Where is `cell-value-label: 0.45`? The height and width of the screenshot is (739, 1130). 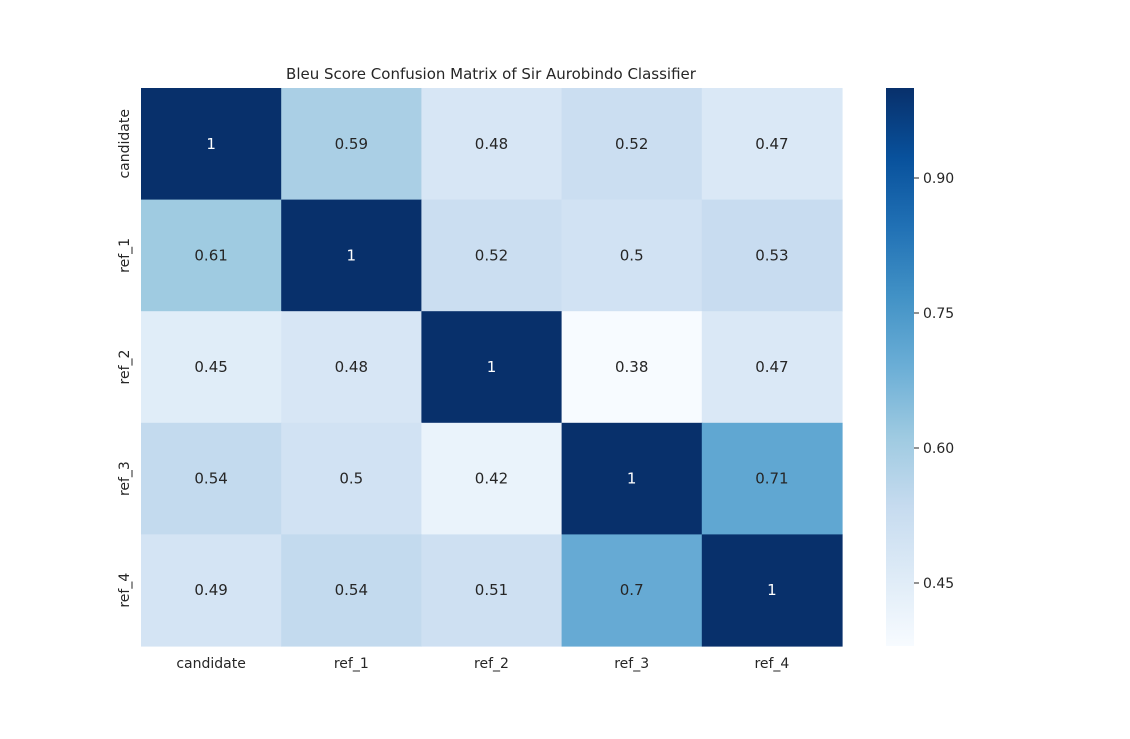
cell-value-label: 0.45 is located at coordinates (210, 367).